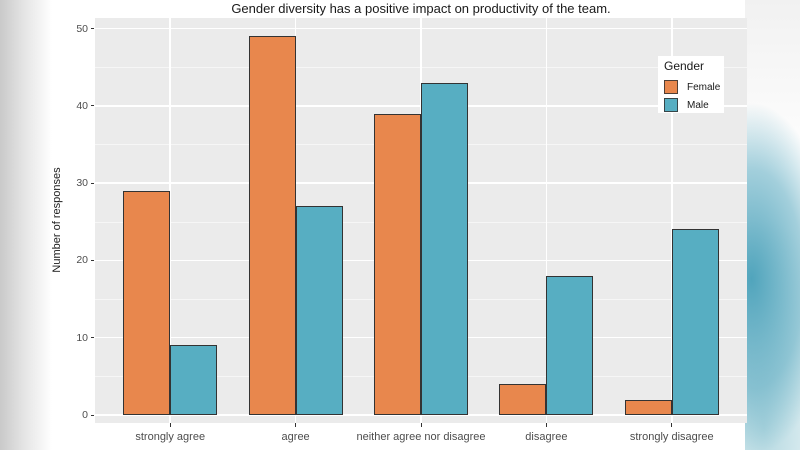 The height and width of the screenshot is (450, 800). Describe the element at coordinates (546, 437) in the screenshot. I see `x-tick-label: disagree` at that location.